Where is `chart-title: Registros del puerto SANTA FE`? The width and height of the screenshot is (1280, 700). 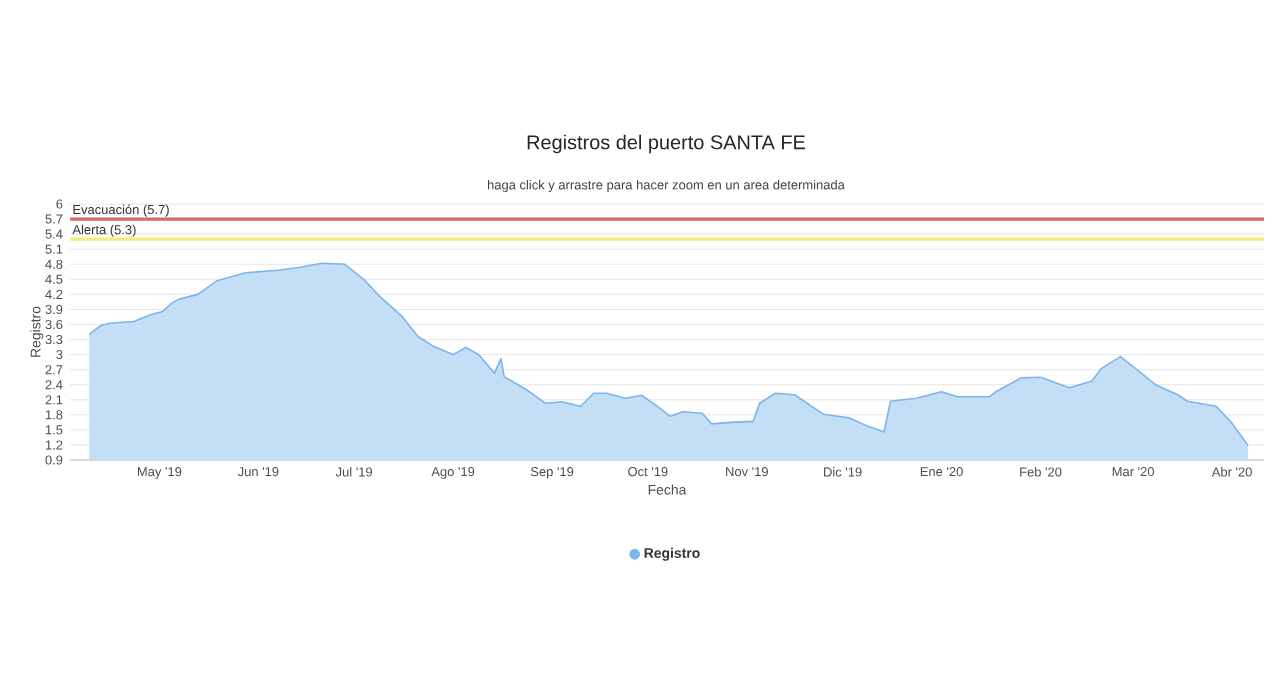 chart-title: Registros del puerto SANTA FE is located at coordinates (666, 144).